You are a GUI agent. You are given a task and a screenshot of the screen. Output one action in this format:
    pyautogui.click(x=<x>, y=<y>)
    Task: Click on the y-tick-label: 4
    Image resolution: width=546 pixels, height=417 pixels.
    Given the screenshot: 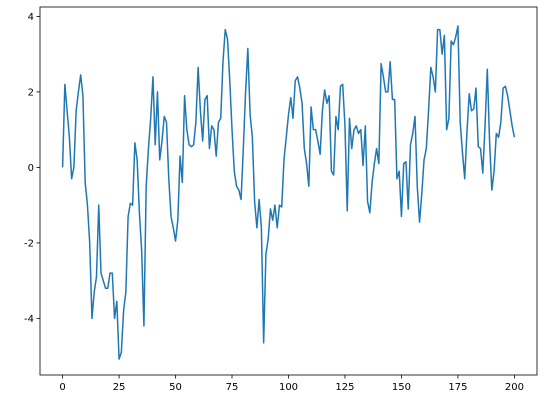 What is the action you would take?
    pyautogui.click(x=31, y=17)
    